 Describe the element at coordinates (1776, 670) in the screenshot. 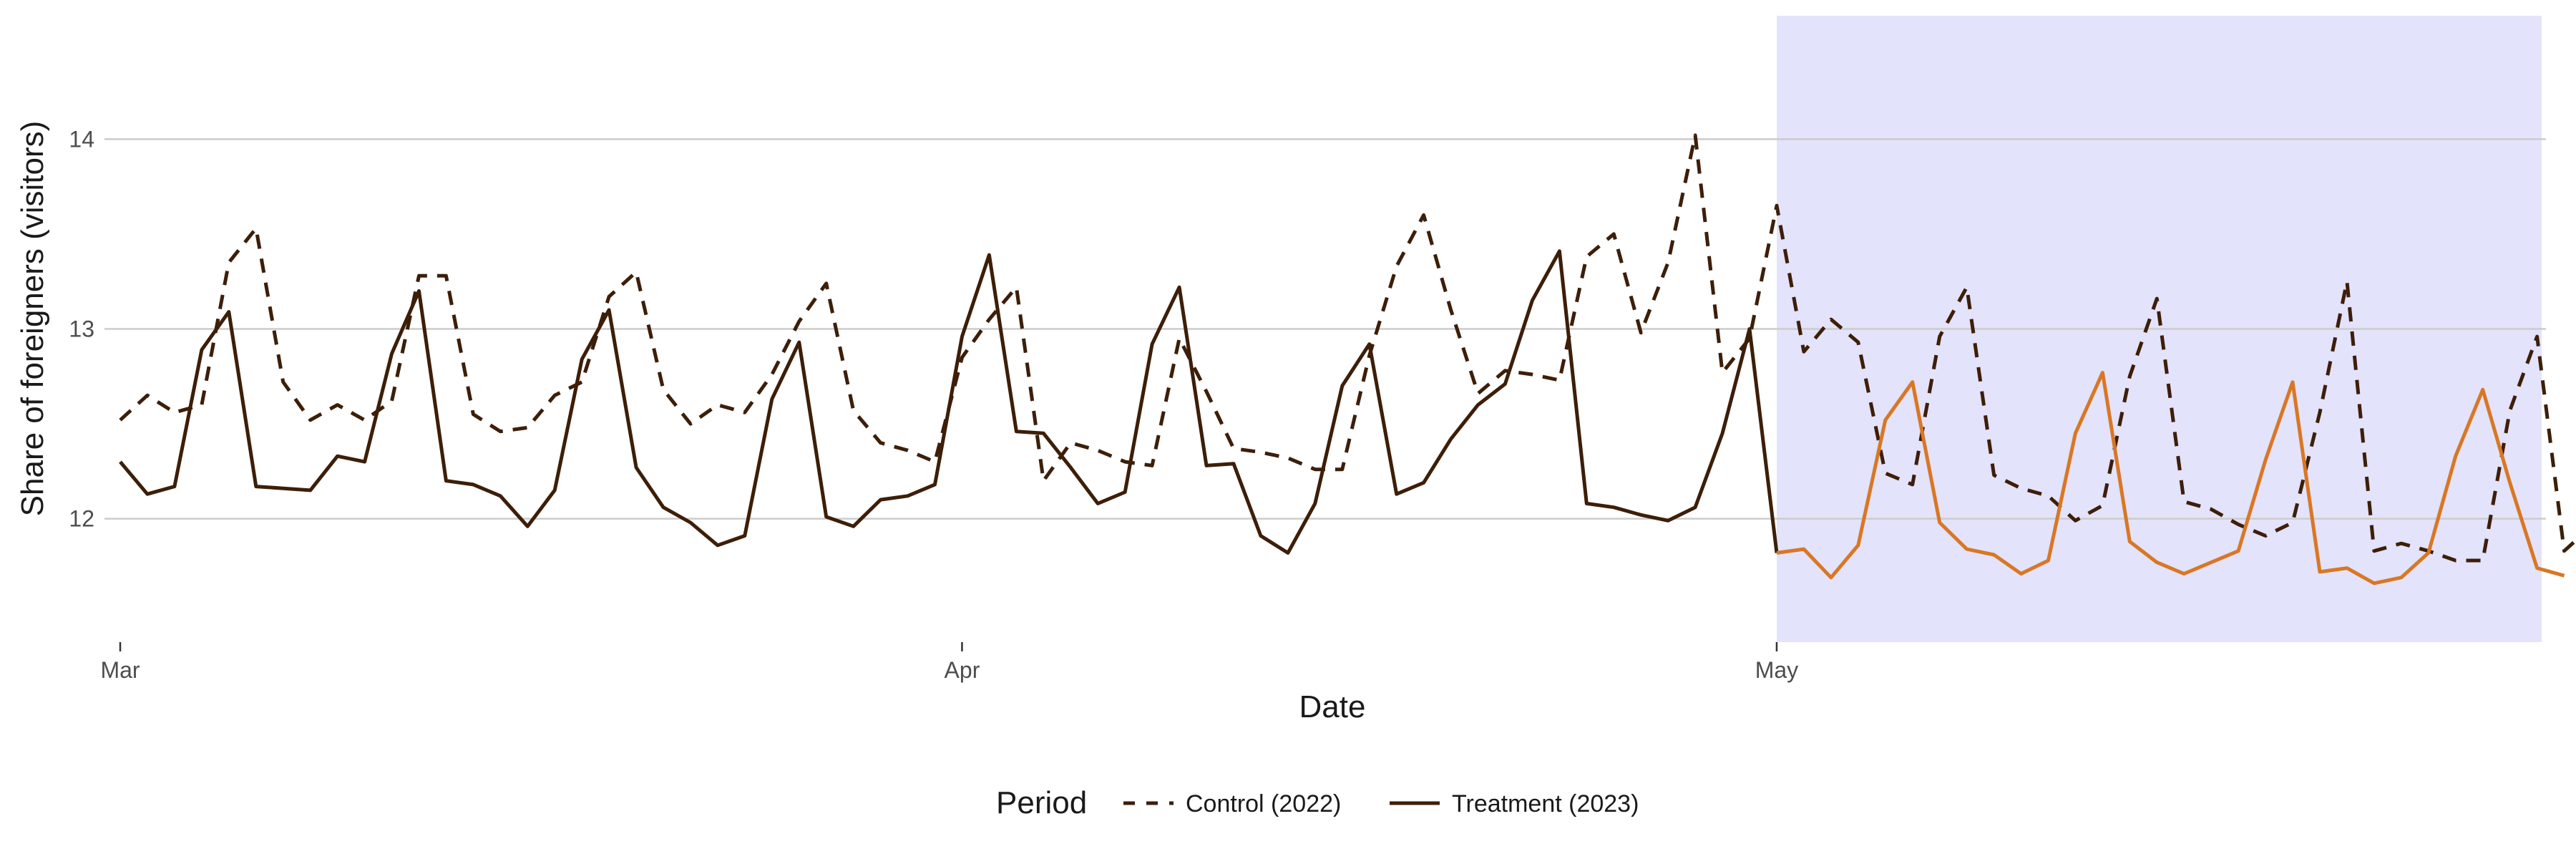

I see `x-tick-label: May` at that location.